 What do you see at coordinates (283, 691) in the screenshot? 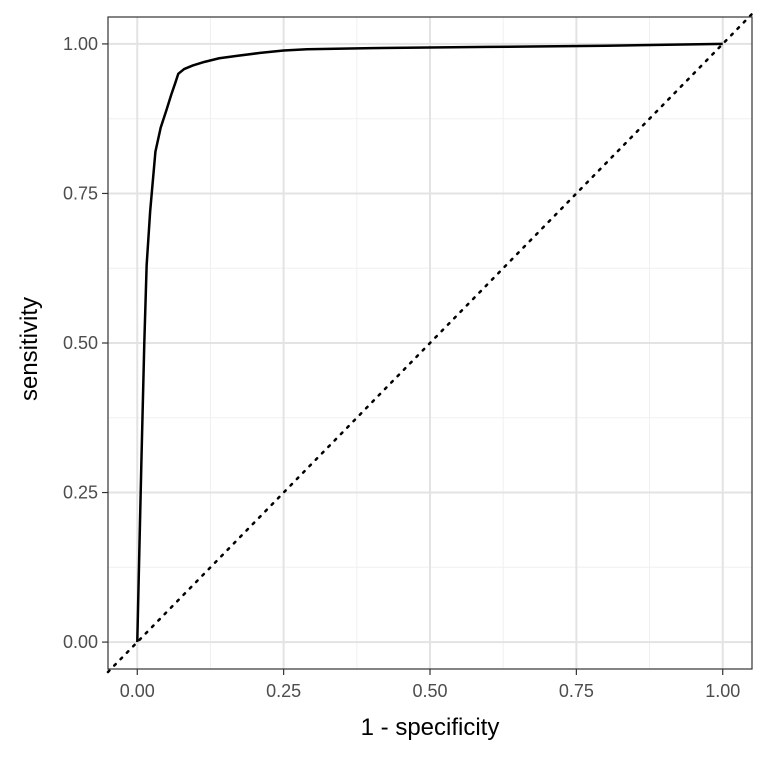
I see `x-tick-label: 0.25` at bounding box center [283, 691].